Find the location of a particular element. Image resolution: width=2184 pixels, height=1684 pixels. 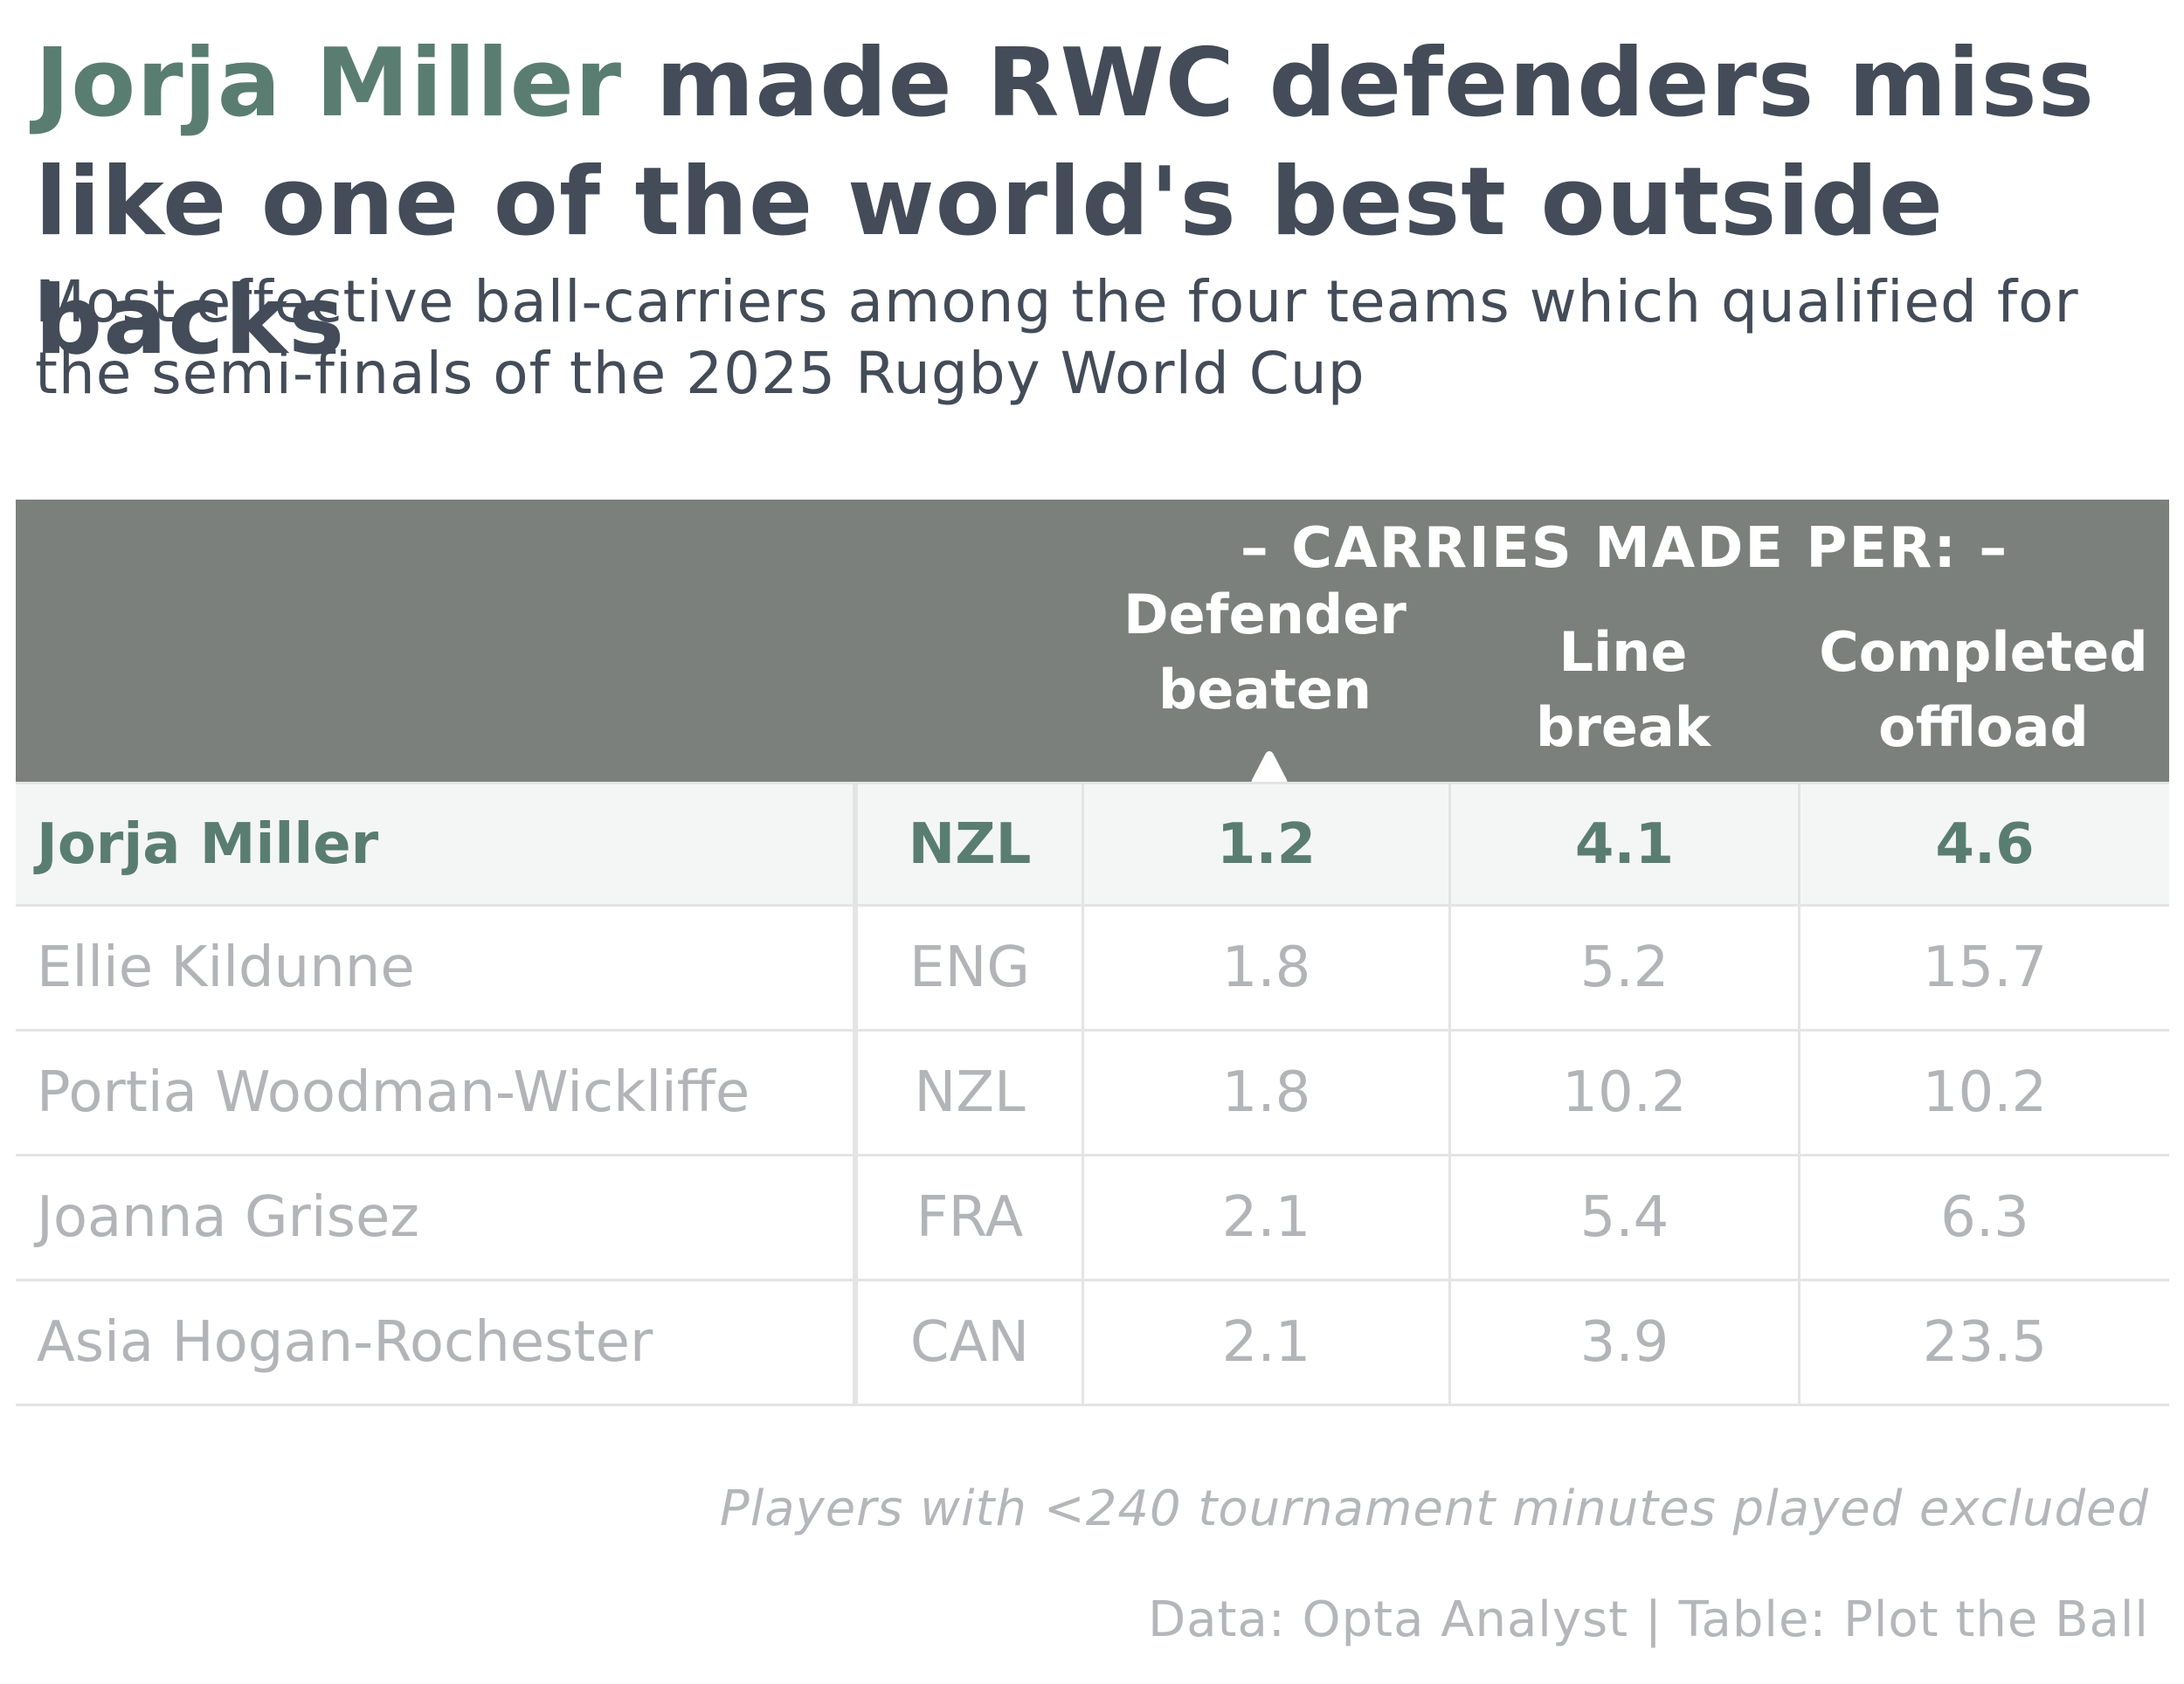

table-row-highlighted: Jorja Miller NZL 1.2 4.1 4.6 is located at coordinates (1092, 844).